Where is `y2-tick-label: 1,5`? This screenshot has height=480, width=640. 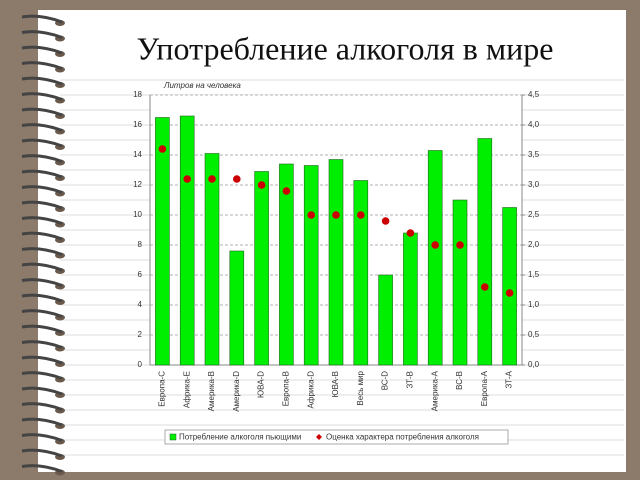
y2-tick-label: 1,5 is located at coordinates (534, 274).